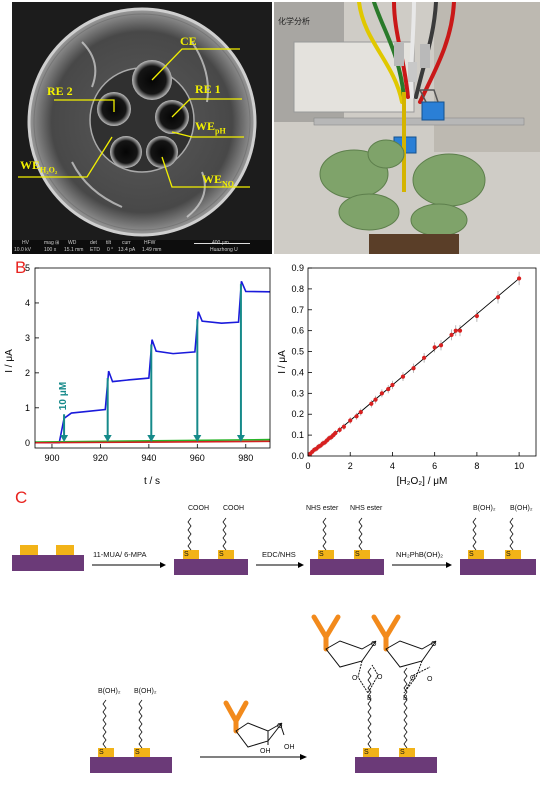  What do you see at coordinates (294, 21) in the screenshot?
I see `sign-text: 化学分析` at bounding box center [294, 21].